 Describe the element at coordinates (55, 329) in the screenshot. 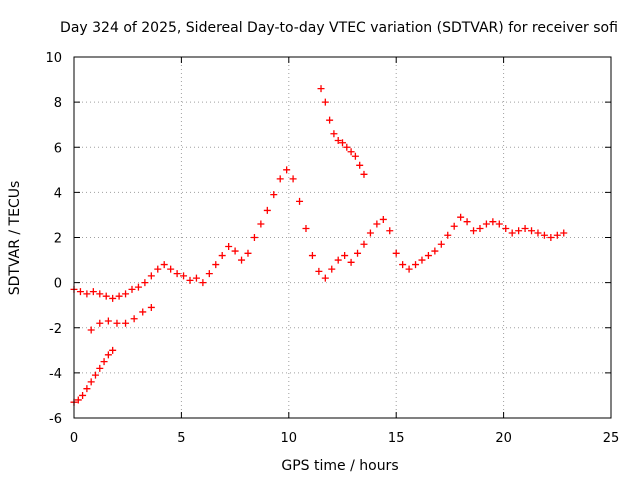

I see `y-tick-label: -2` at that location.